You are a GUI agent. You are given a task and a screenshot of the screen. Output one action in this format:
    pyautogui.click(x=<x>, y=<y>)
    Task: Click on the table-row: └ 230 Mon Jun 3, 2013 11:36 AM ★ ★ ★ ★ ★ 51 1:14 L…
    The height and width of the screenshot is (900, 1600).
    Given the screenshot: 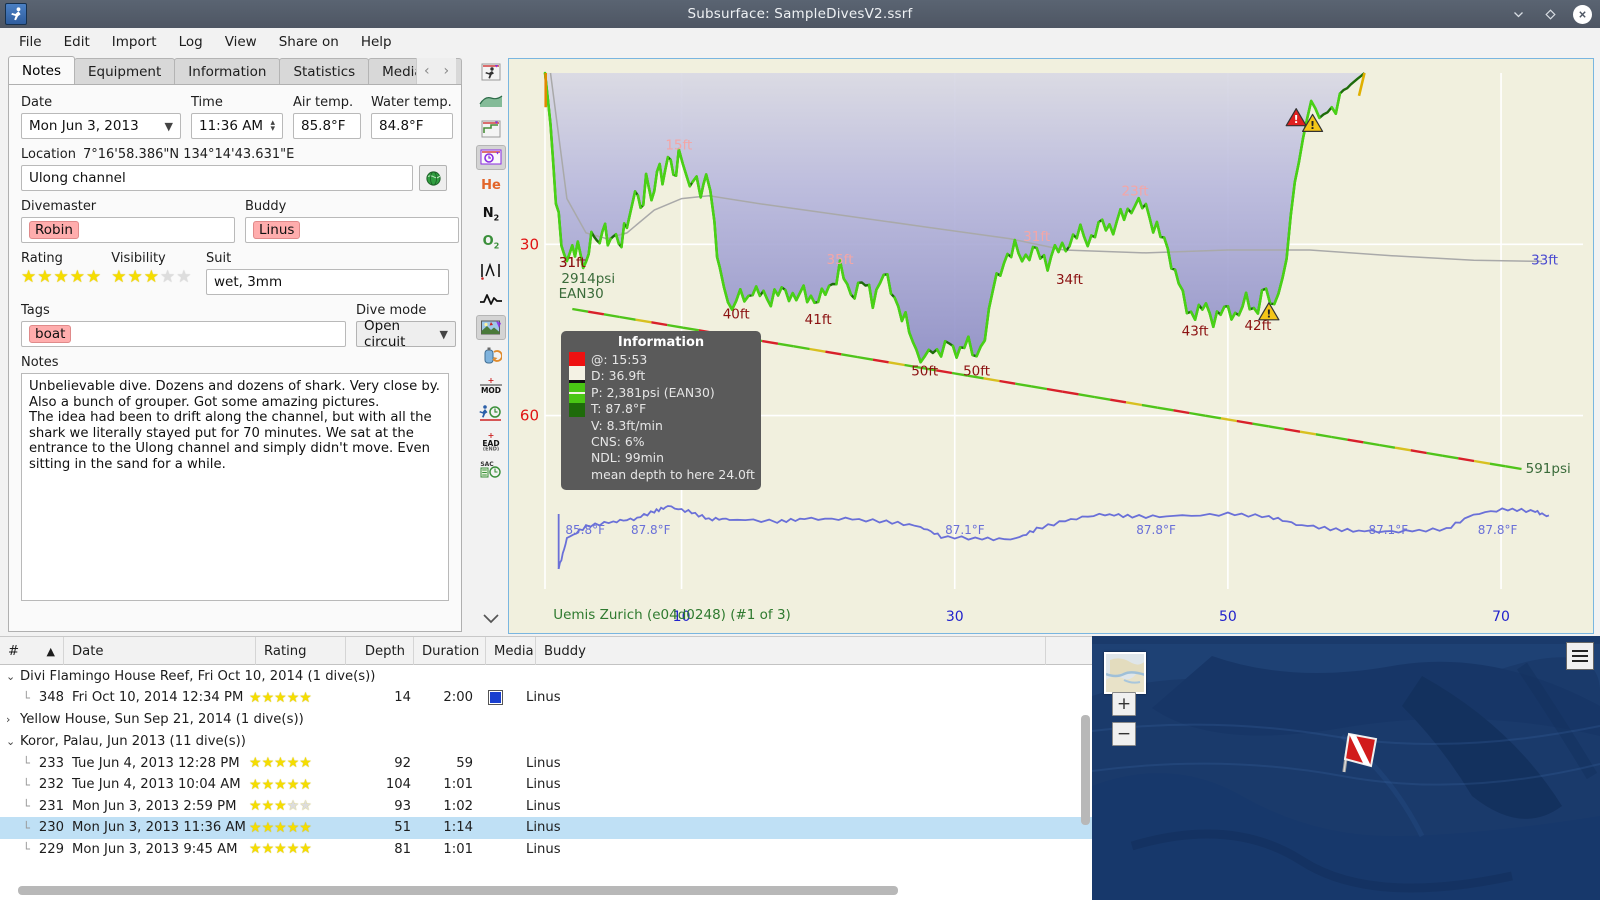 What is the action you would take?
    pyautogui.click(x=546, y=828)
    